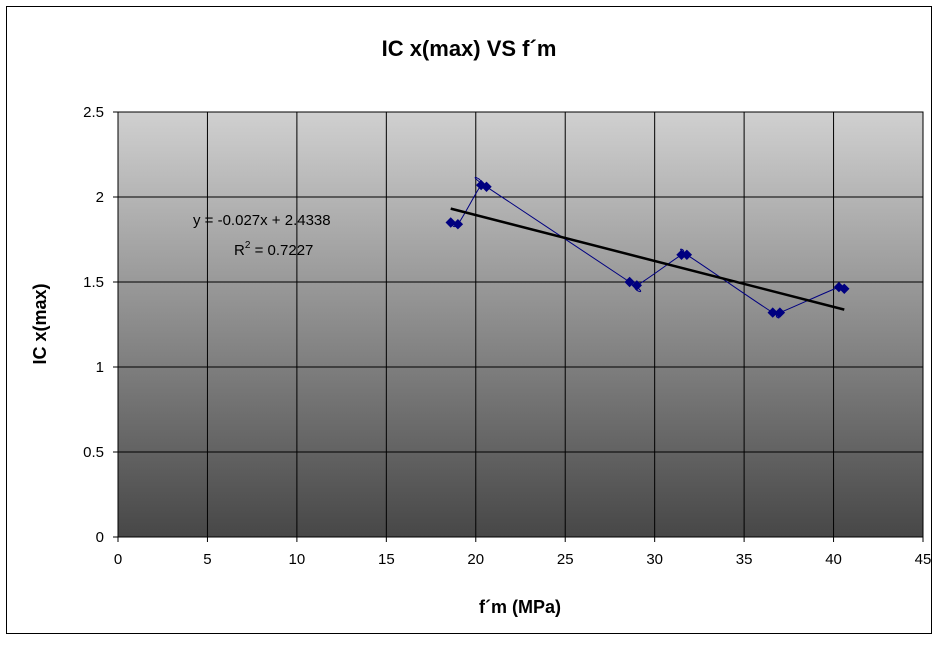 The width and height of the screenshot is (938, 645). I want to click on r-squared-label: R2 = 0.7227, so click(273, 249).